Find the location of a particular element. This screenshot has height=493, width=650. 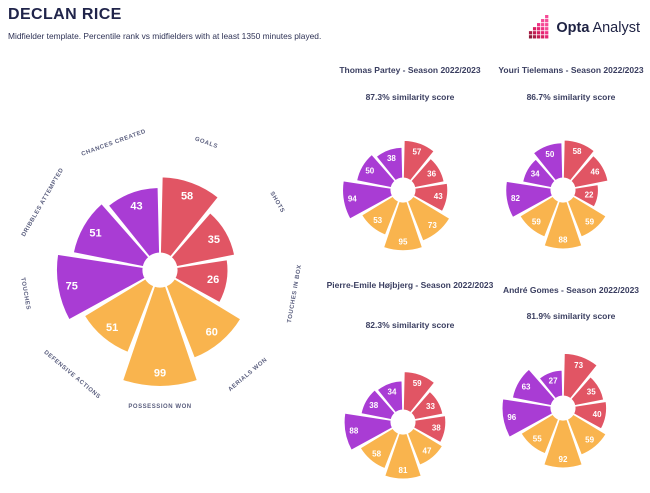

segment-value-label: 96 is located at coordinates (511, 417).